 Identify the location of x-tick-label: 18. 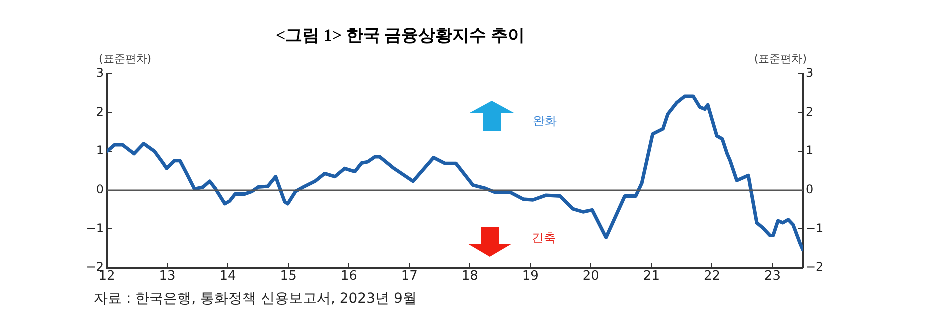
(470, 276).